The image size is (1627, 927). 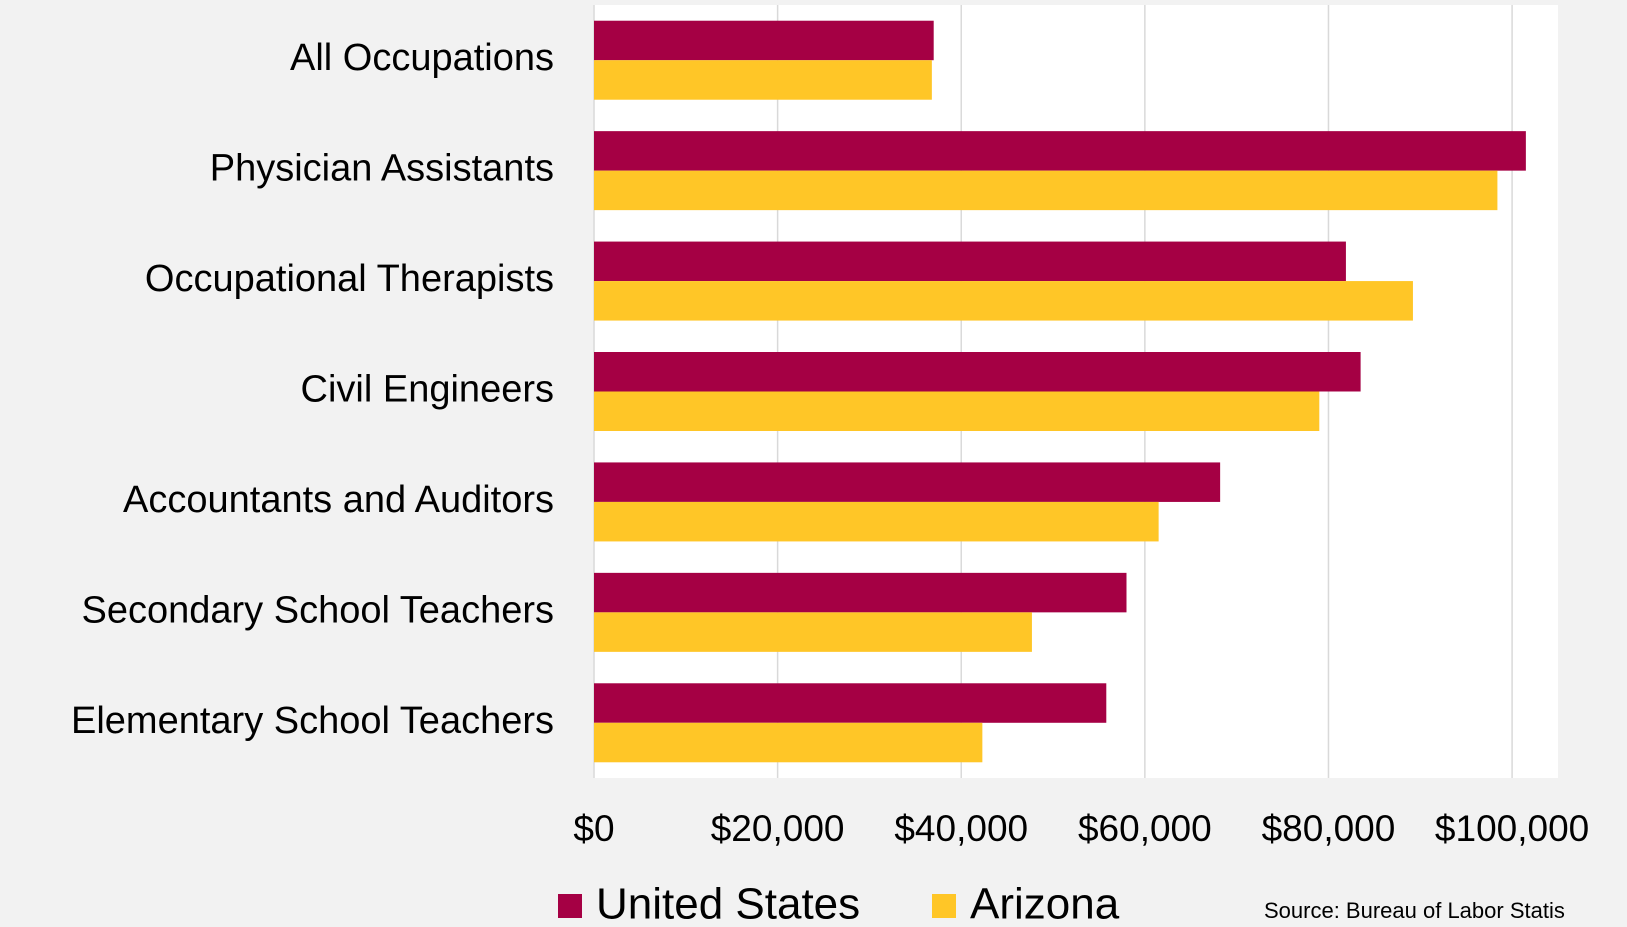 I want to click on category-label: Secondary School Teachers, so click(x=318, y=610).